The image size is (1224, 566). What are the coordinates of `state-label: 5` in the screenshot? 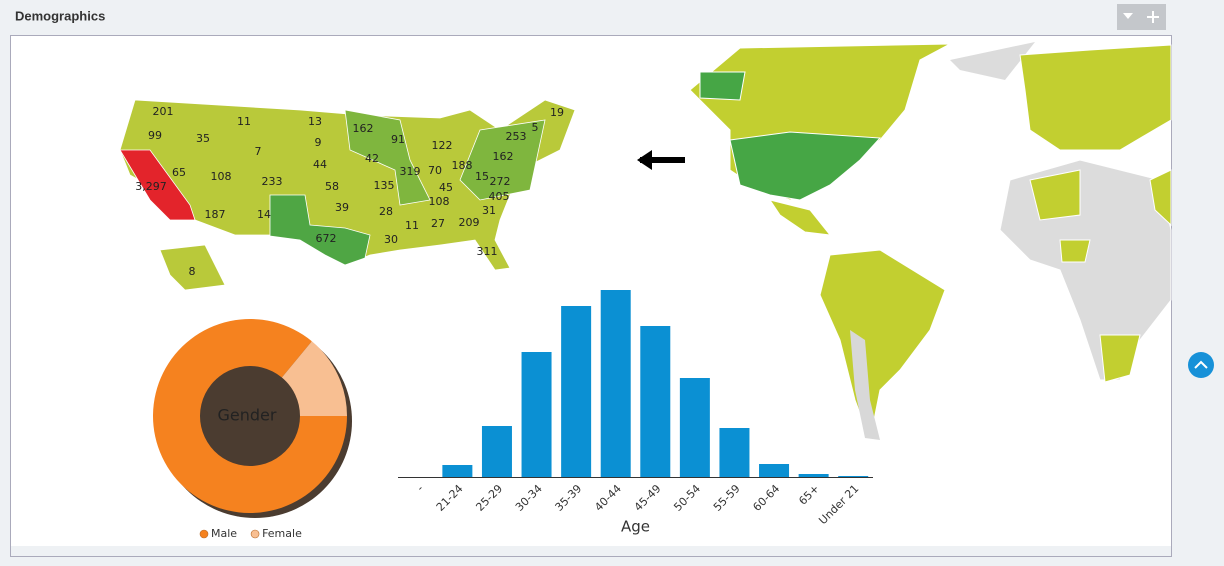 It's located at (535, 127).